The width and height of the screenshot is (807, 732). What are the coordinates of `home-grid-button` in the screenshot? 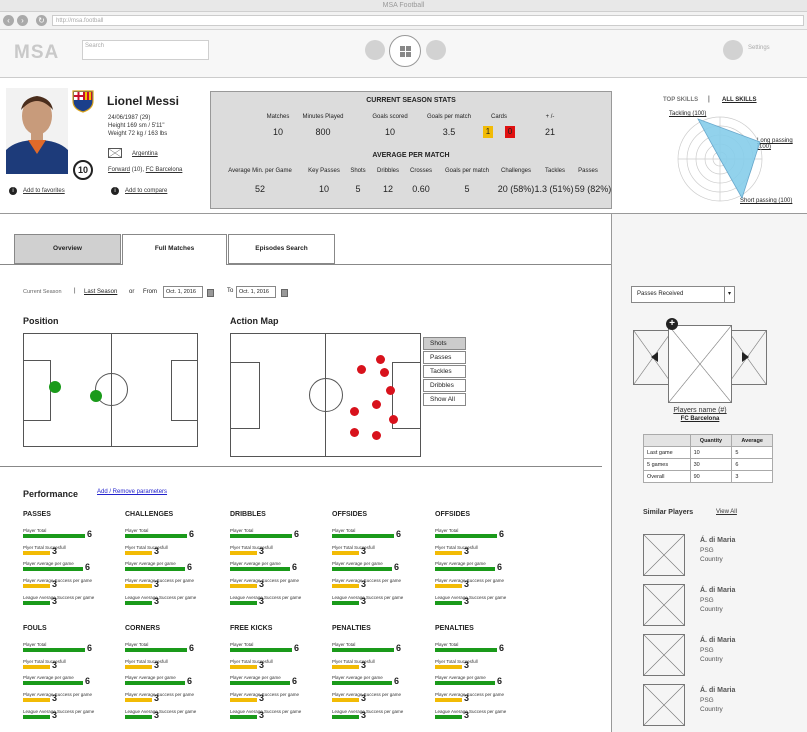 It's located at (405, 51).